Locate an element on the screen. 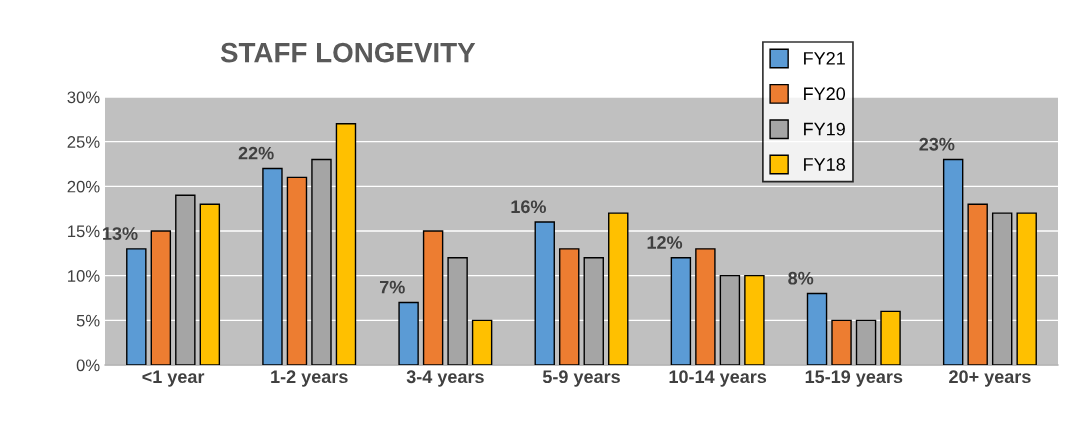 Image resolution: width=1092 pixels, height=448 pixels. y-tick-label: 15% is located at coordinates (84, 231).